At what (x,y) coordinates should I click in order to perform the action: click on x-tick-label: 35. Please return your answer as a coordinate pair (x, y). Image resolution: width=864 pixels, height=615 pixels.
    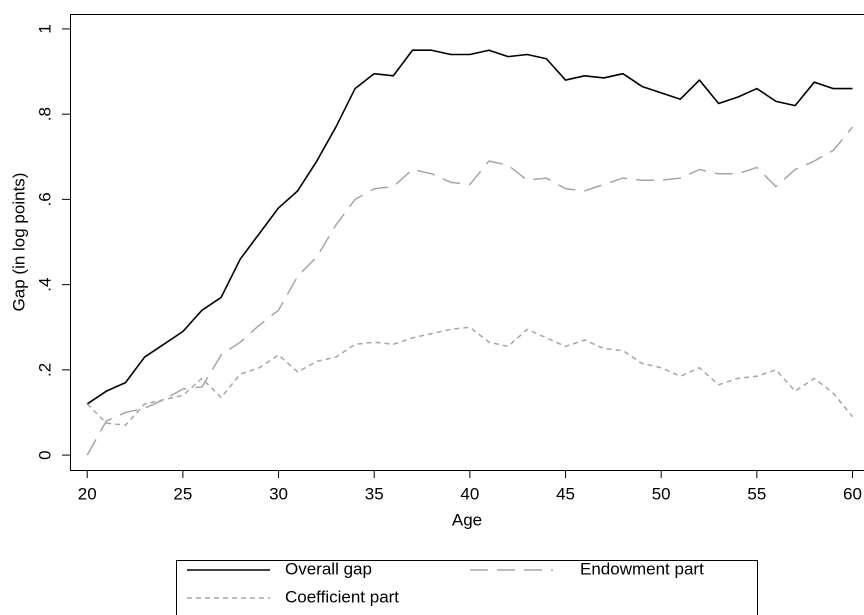
    Looking at the image, I should click on (374, 493).